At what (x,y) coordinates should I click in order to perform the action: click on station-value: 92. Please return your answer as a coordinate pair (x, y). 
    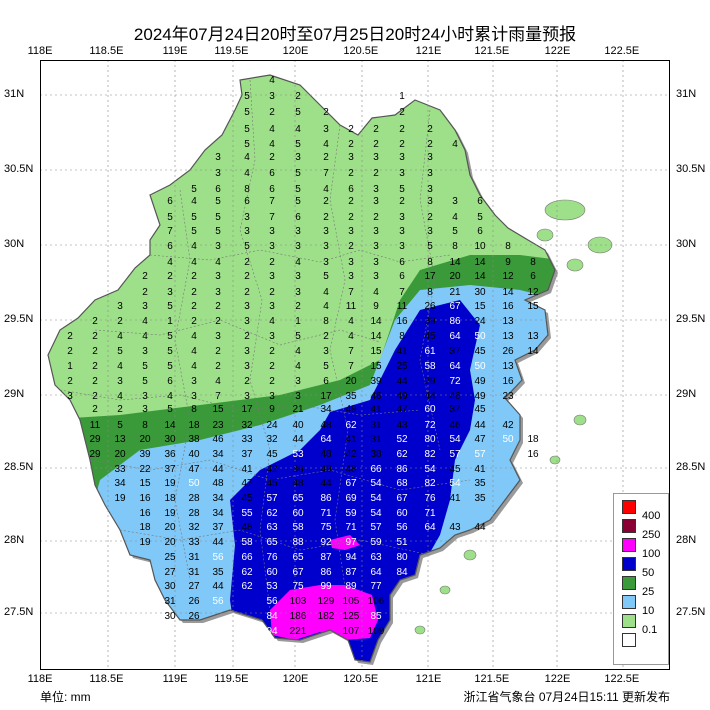
    Looking at the image, I should click on (326, 542).